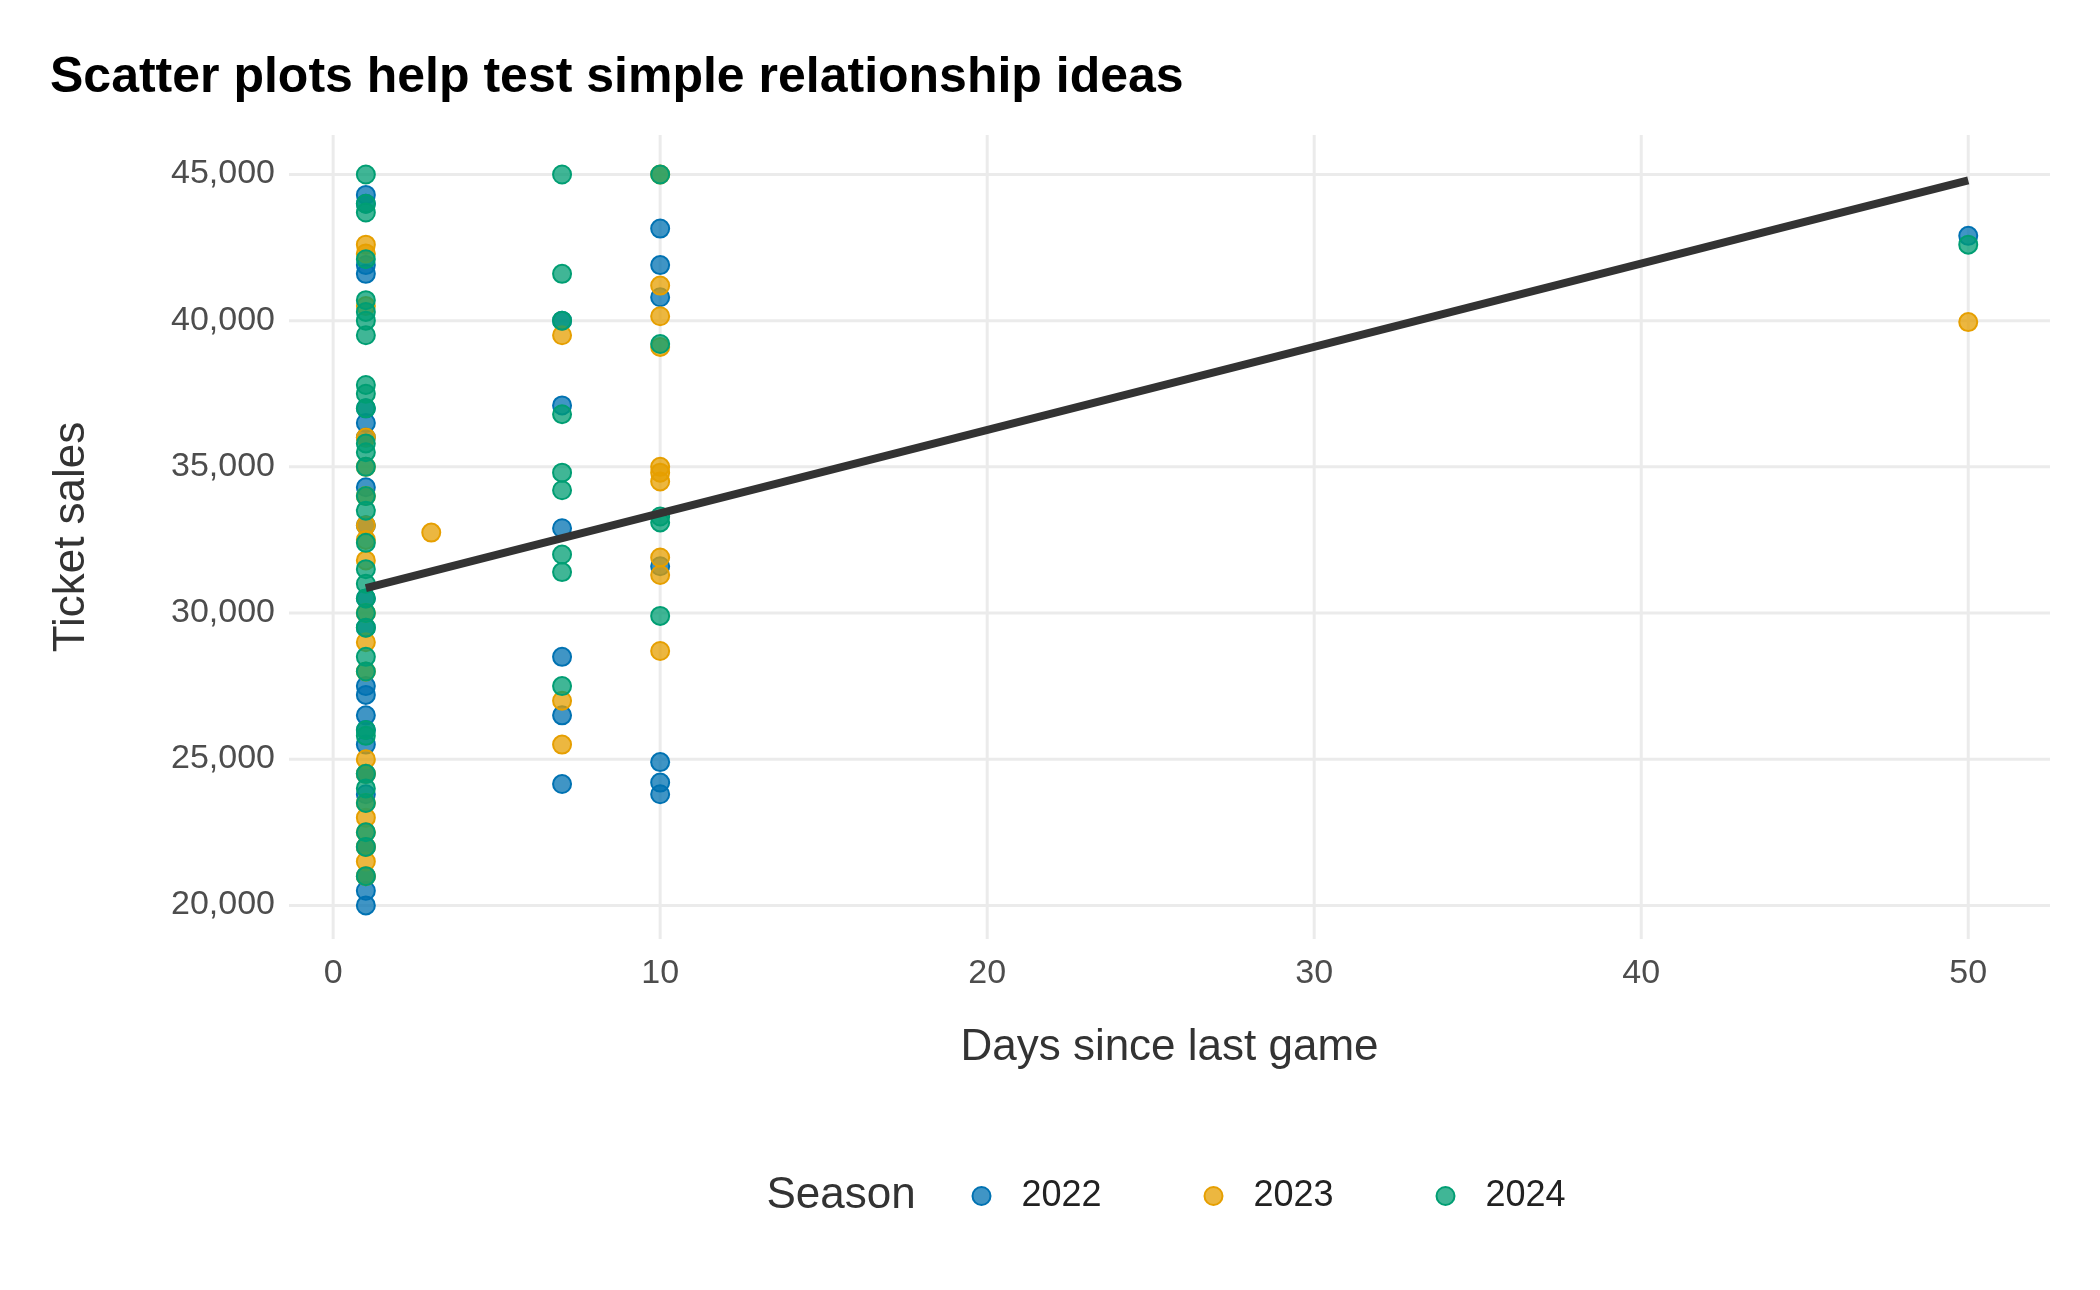  I want to click on x-tick-label: 20, so click(987, 971).